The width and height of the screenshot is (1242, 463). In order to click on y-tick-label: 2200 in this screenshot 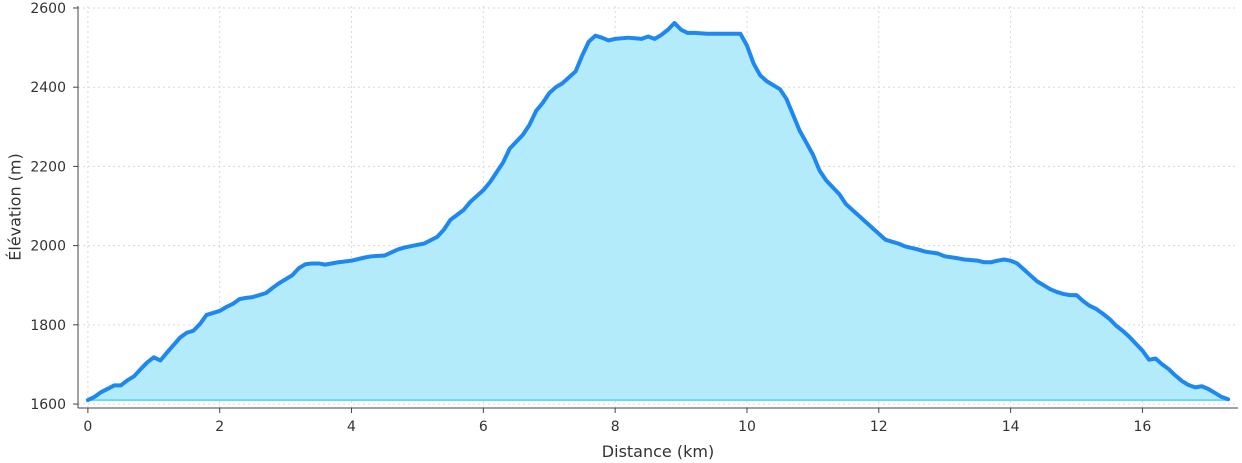, I will do `click(48, 167)`.